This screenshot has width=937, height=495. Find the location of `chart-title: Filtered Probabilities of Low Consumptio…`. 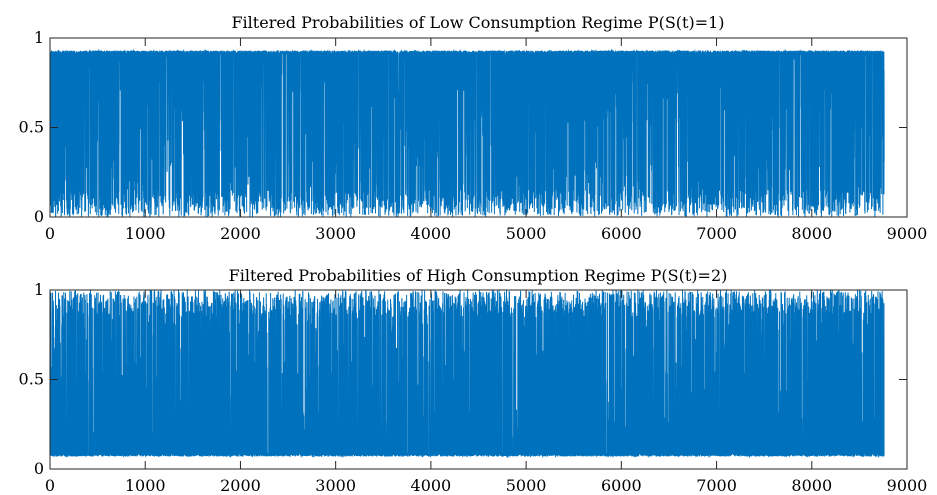

chart-title: Filtered Probabilities of Low Consumptio… is located at coordinates (477, 22).